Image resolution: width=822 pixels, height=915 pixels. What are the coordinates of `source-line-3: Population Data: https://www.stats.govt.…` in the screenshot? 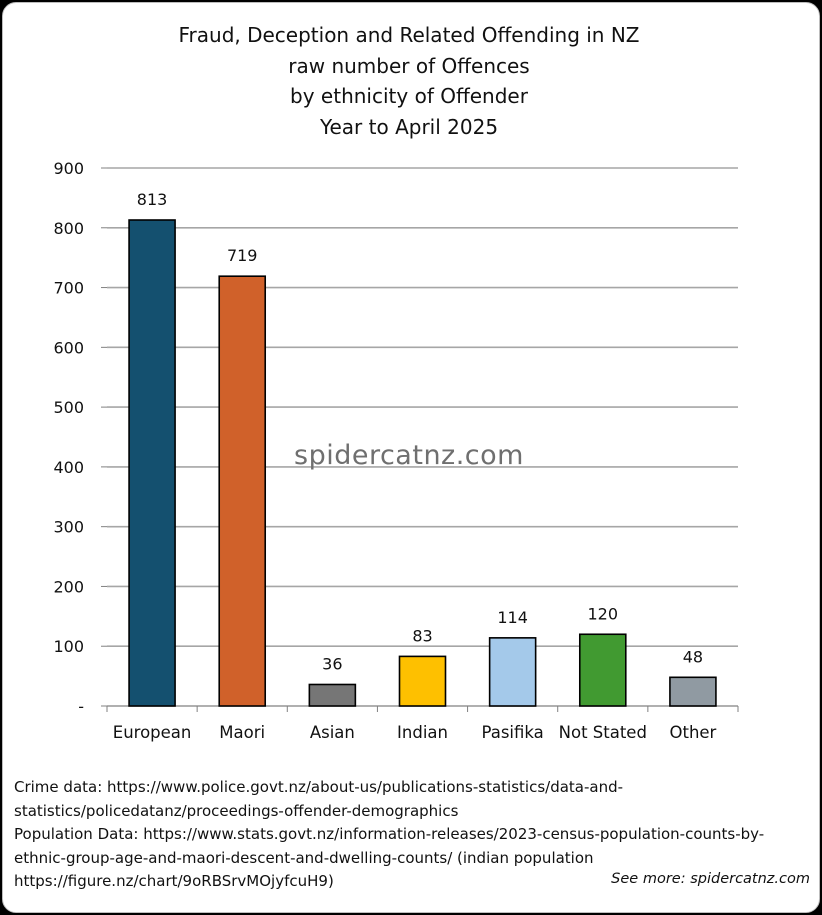 It's located at (389, 834).